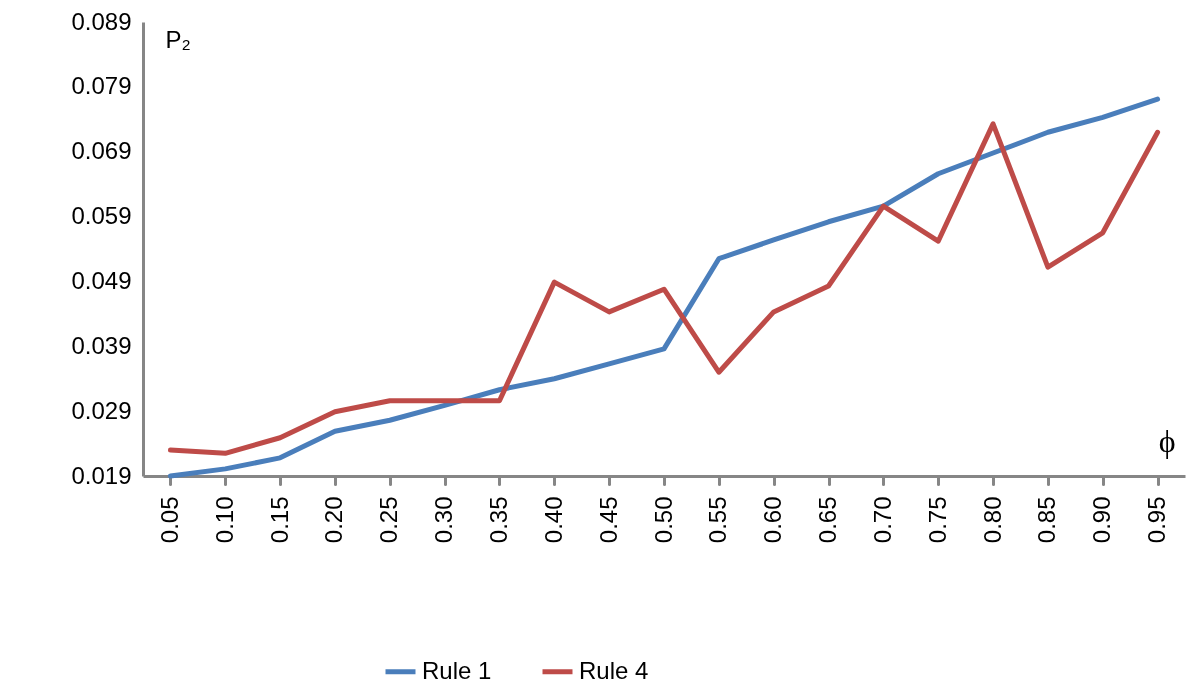 The height and width of the screenshot is (692, 1188). I want to click on y-tick-label: 0.069, so click(101, 151).